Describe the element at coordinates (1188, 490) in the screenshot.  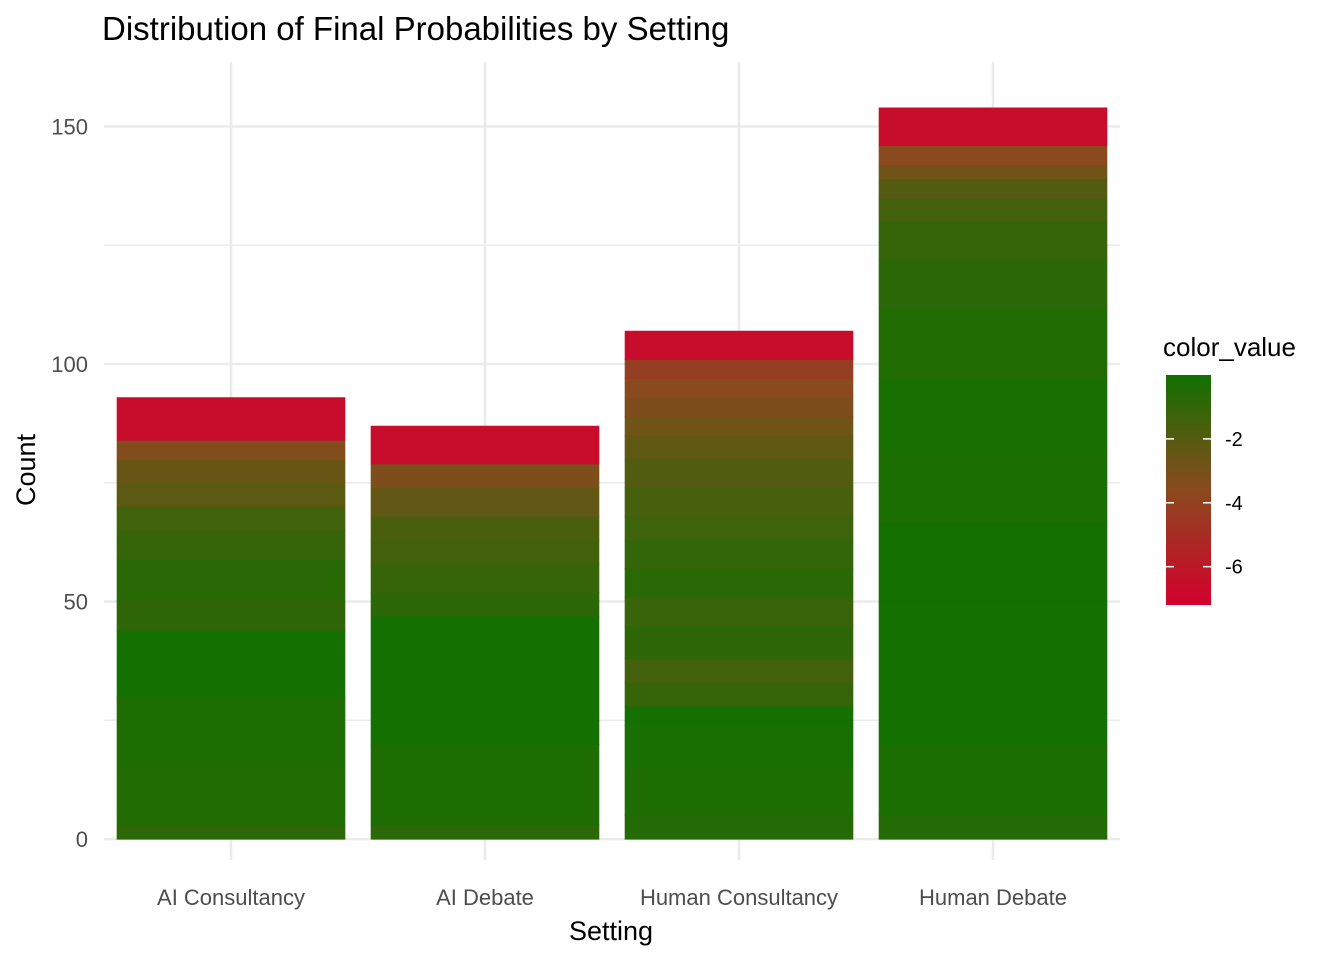
I see `legend-colorbar` at that location.